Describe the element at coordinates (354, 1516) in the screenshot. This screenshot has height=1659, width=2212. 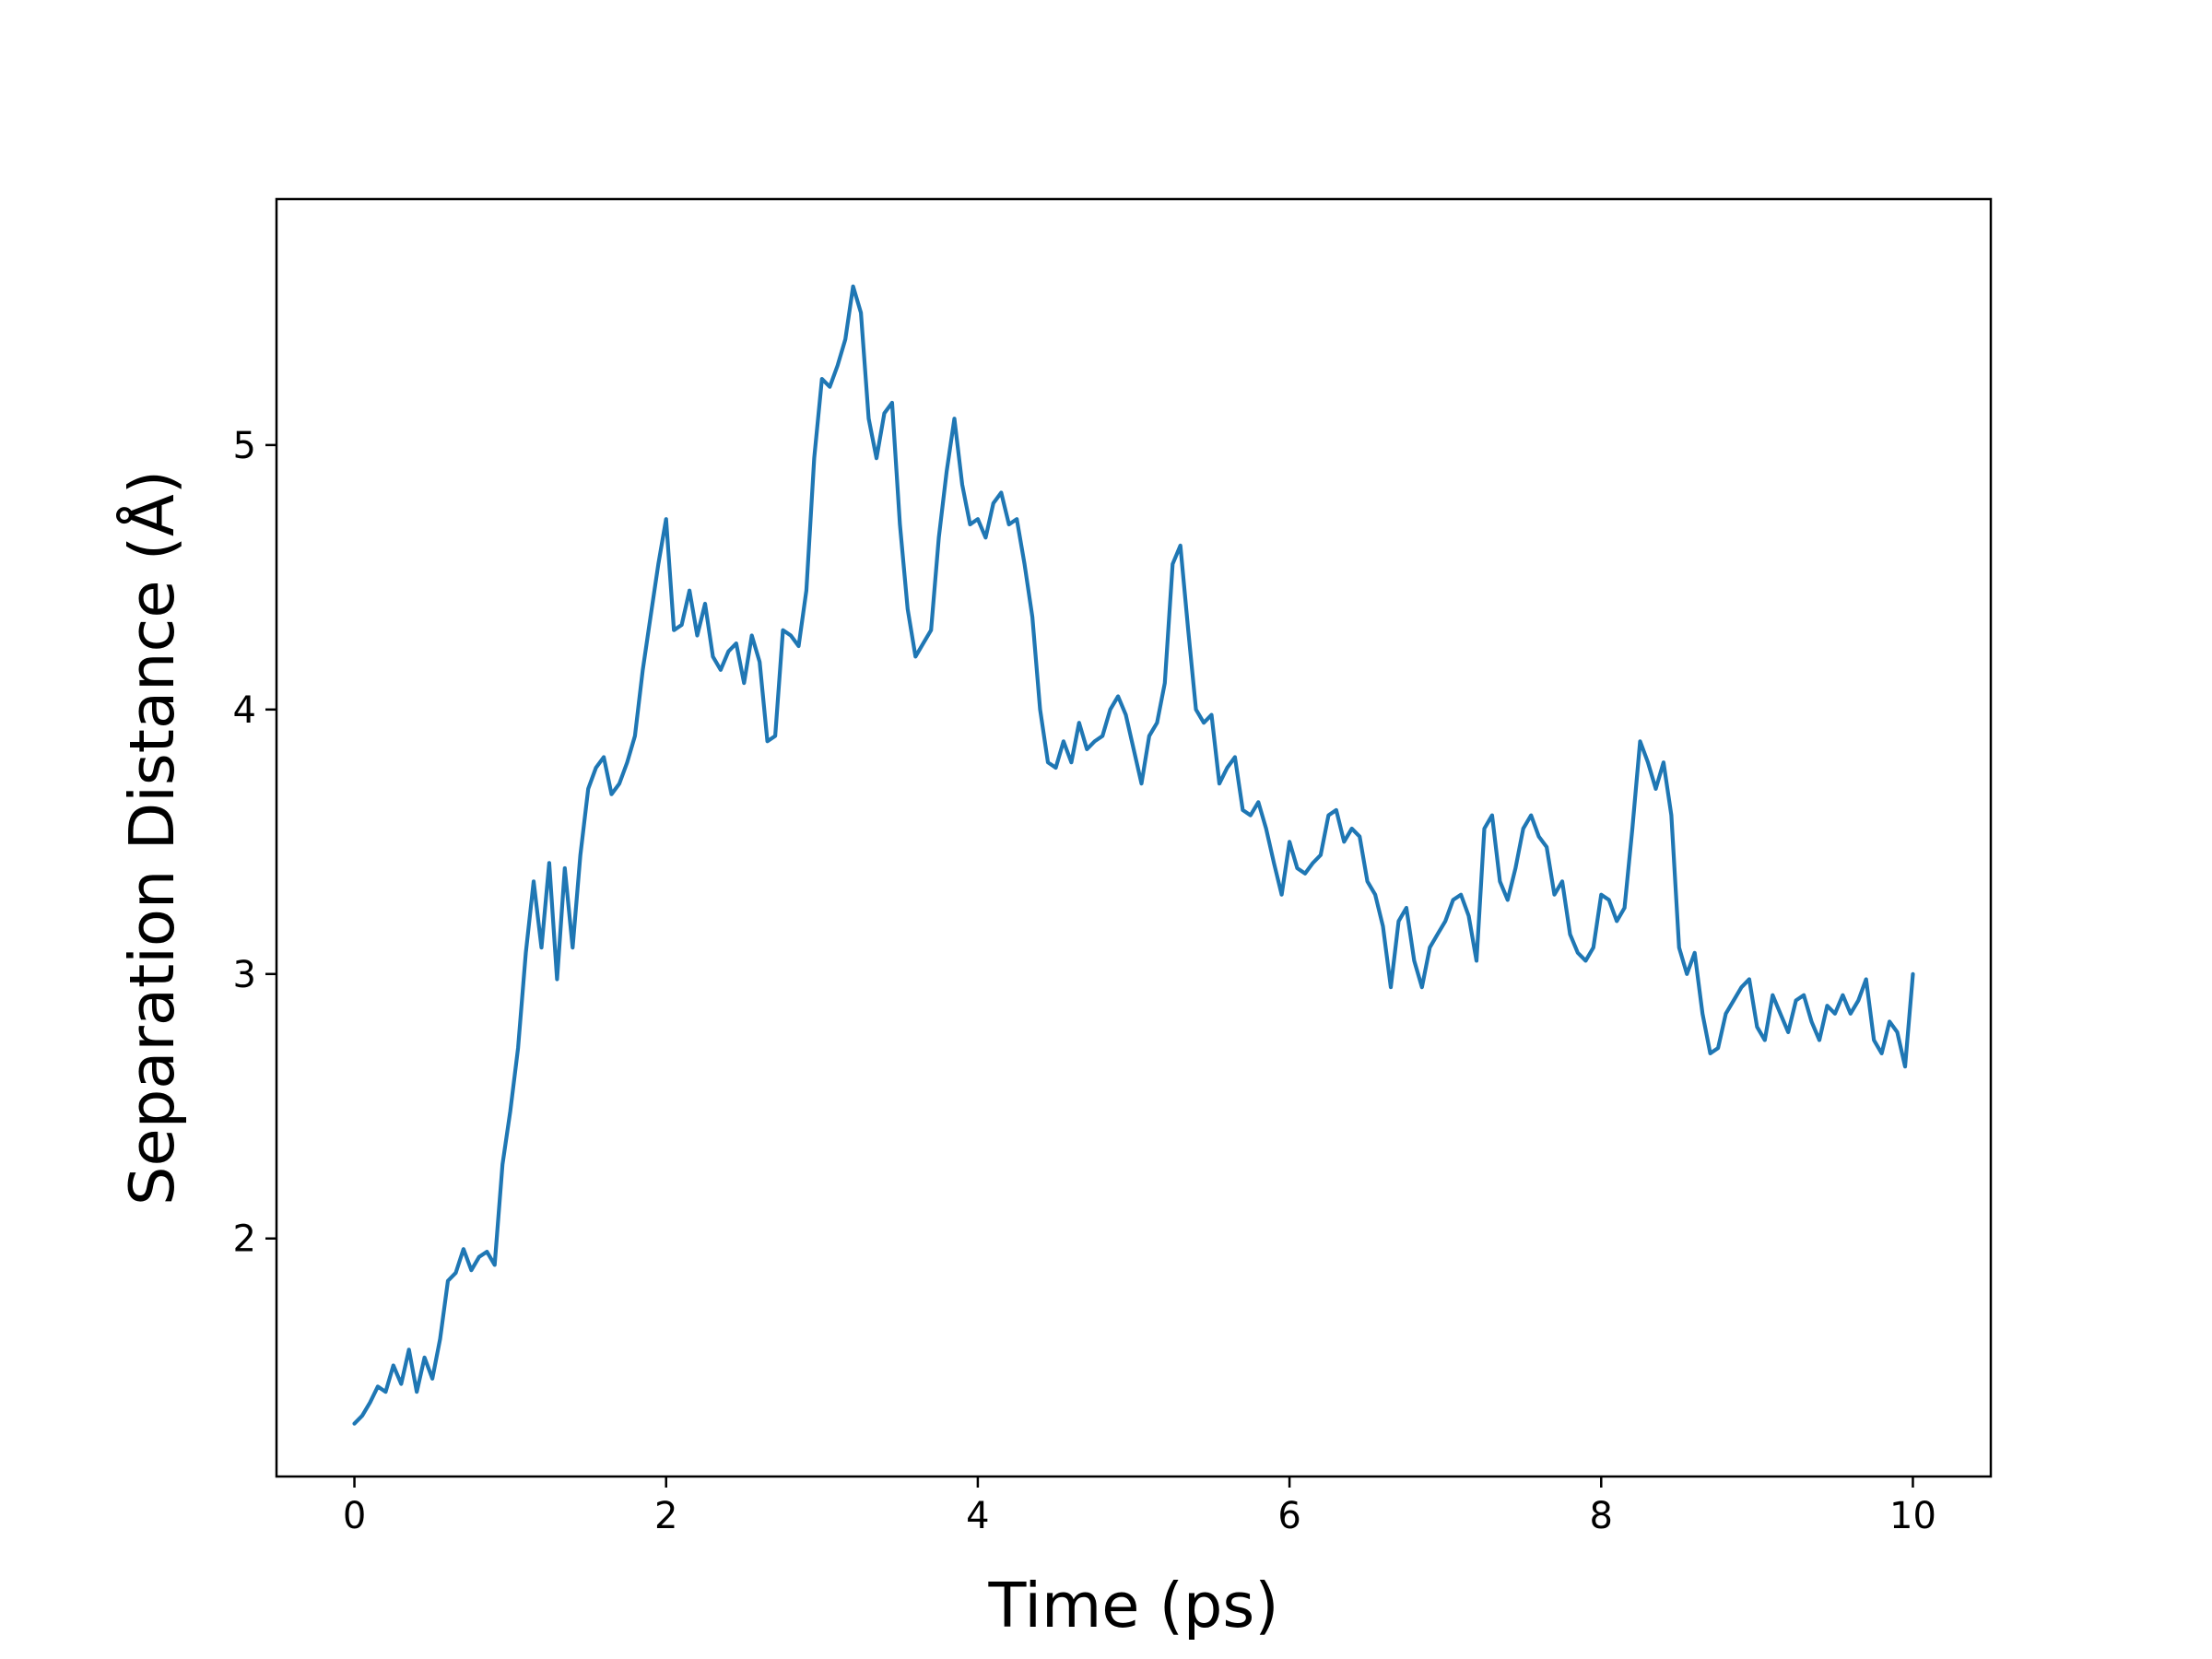
I see `x-tick-label: 0` at that location.